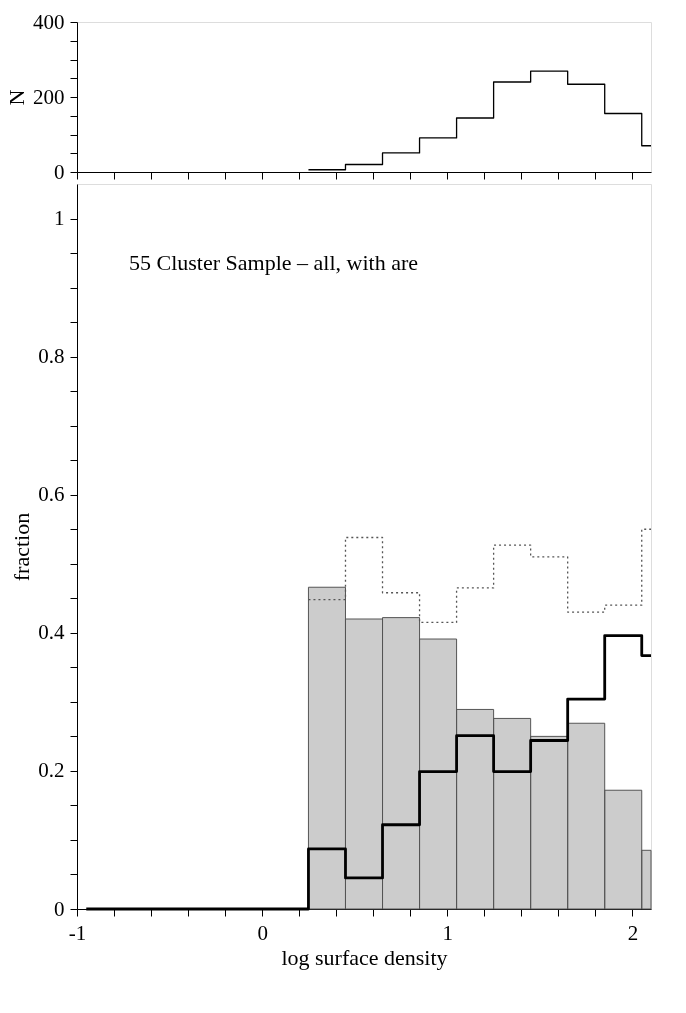  What do you see at coordinates (49, 21) in the screenshot?
I see `y-tick-label: 400` at bounding box center [49, 21].